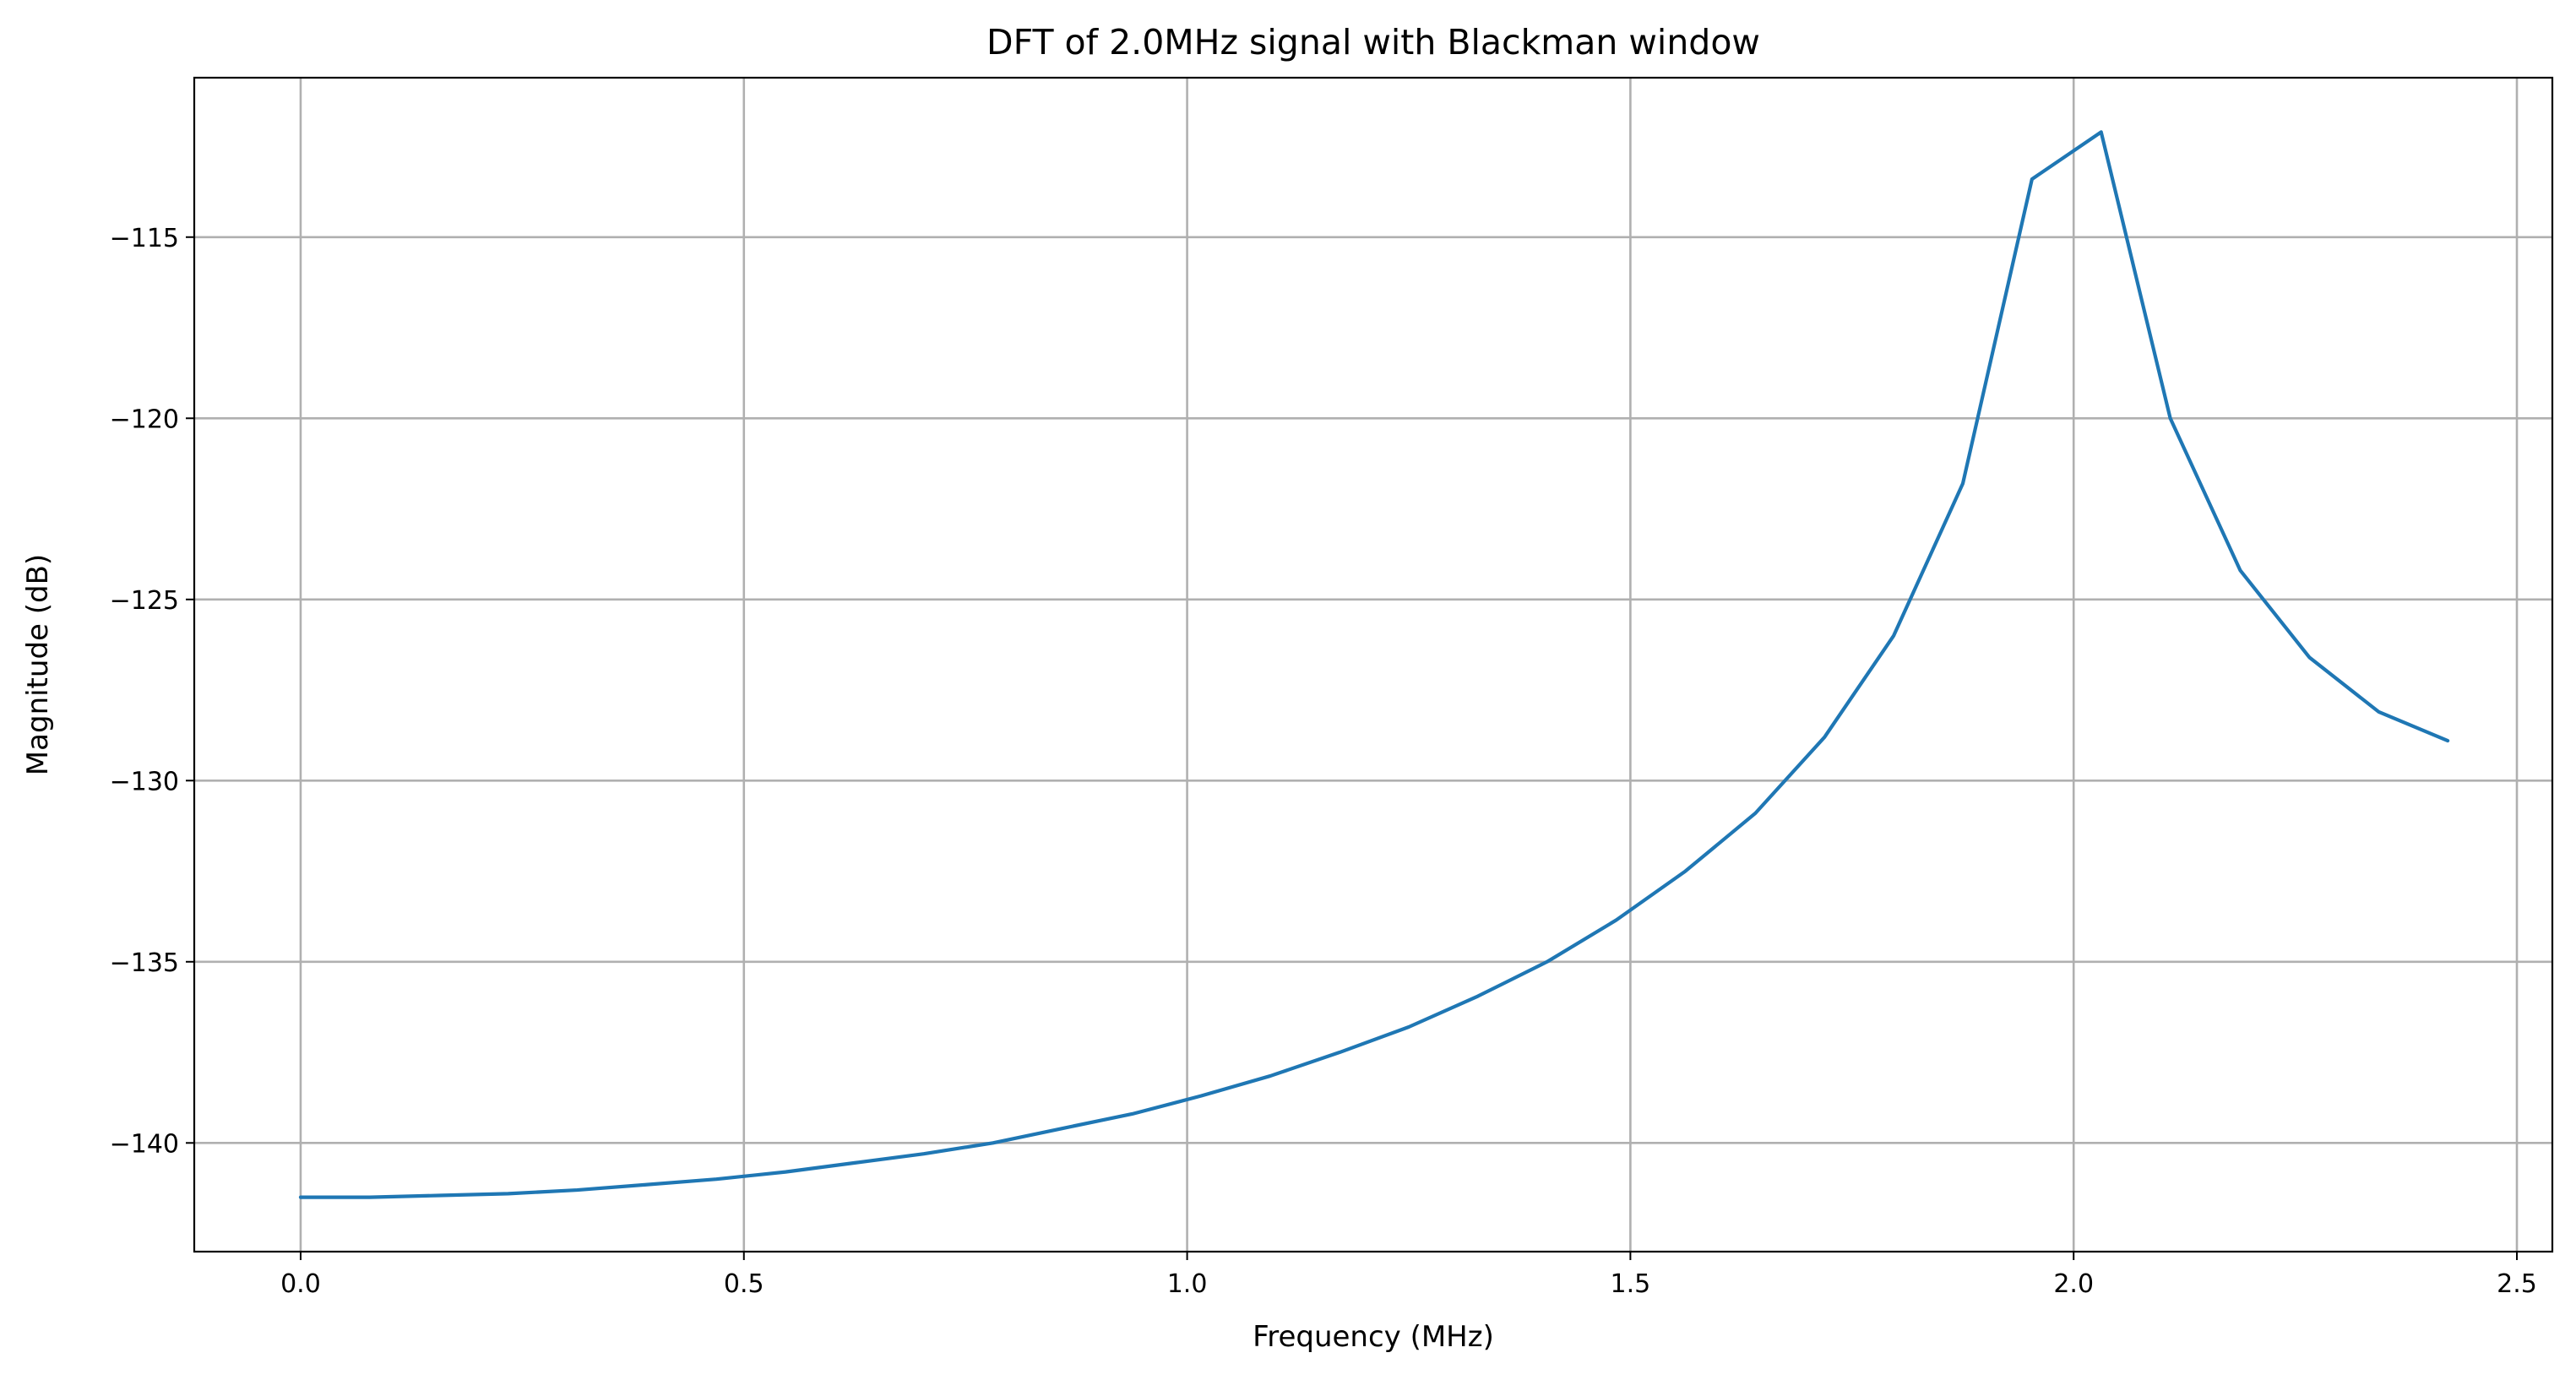  What do you see at coordinates (144, 238) in the screenshot?
I see `y-tick-label: −115` at bounding box center [144, 238].